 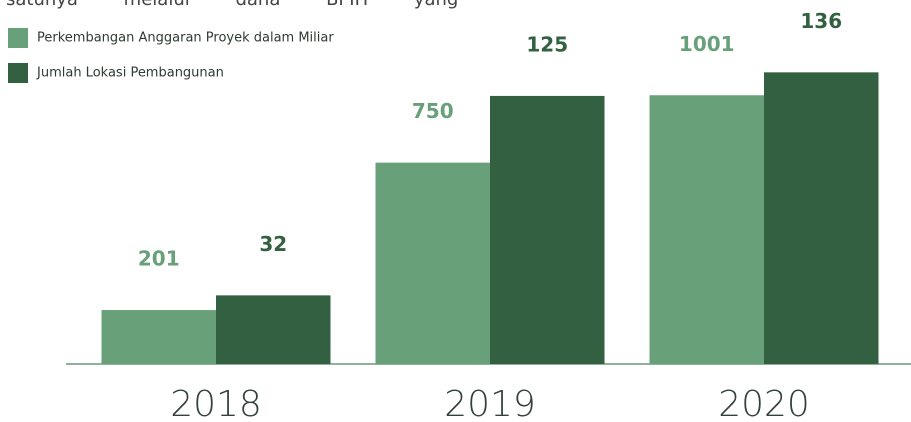 What do you see at coordinates (273, 244) in the screenshot?
I see `value-label: 32` at bounding box center [273, 244].